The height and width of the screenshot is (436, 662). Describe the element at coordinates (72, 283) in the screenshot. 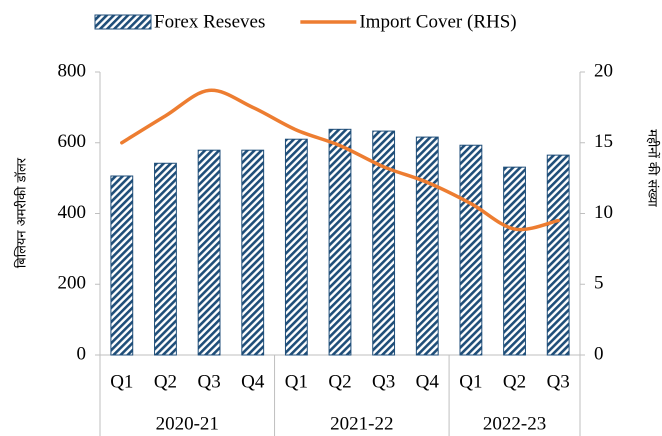

I see `y-tick-label: 200` at that location.